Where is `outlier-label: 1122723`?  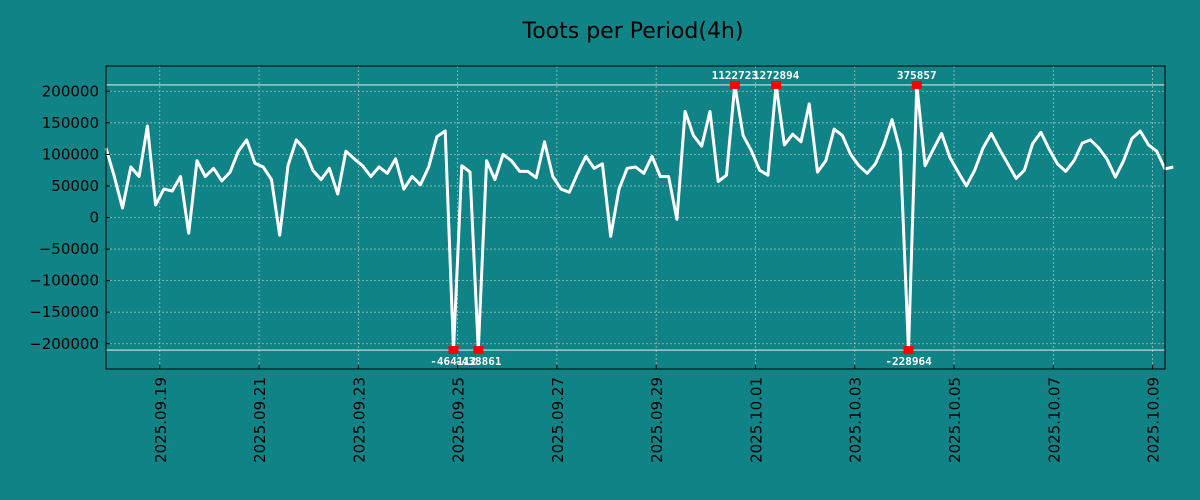
outlier-label: 1122723 is located at coordinates (735, 75).